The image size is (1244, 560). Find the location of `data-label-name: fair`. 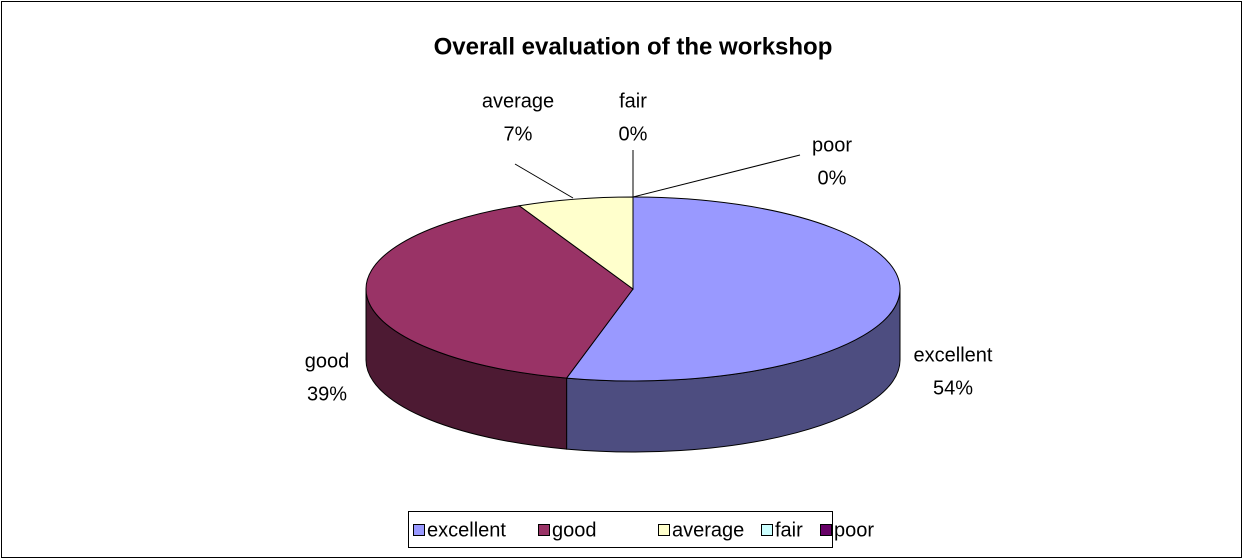

data-label-name: fair is located at coordinates (633, 101).